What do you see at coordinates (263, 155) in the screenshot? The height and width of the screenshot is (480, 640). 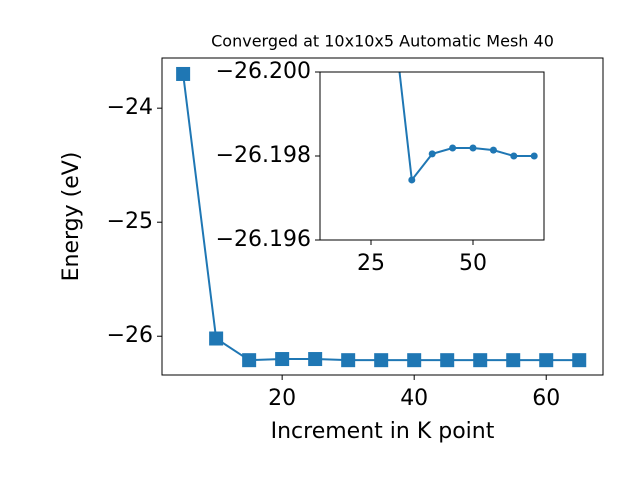 I see `y-tick-label: −26.198` at bounding box center [263, 155].